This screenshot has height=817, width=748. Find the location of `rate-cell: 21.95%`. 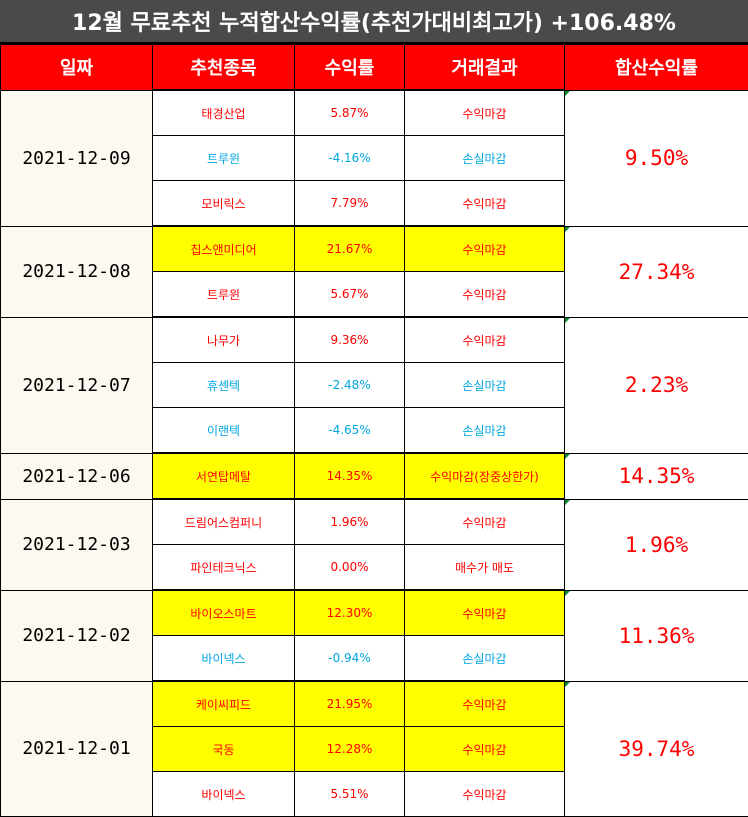

rate-cell: 21.95% is located at coordinates (350, 704).